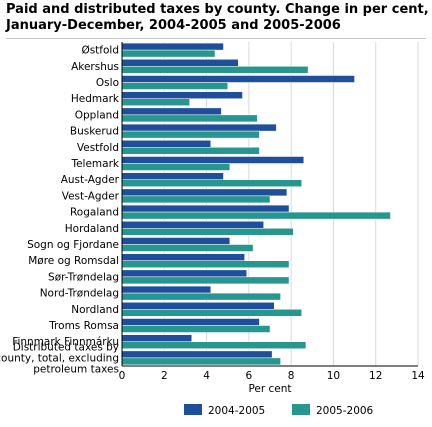 This screenshot has height=427, width=432. Describe the element at coordinates (193, 409) in the screenshot. I see `legend-swatch-2004-2005` at that location.